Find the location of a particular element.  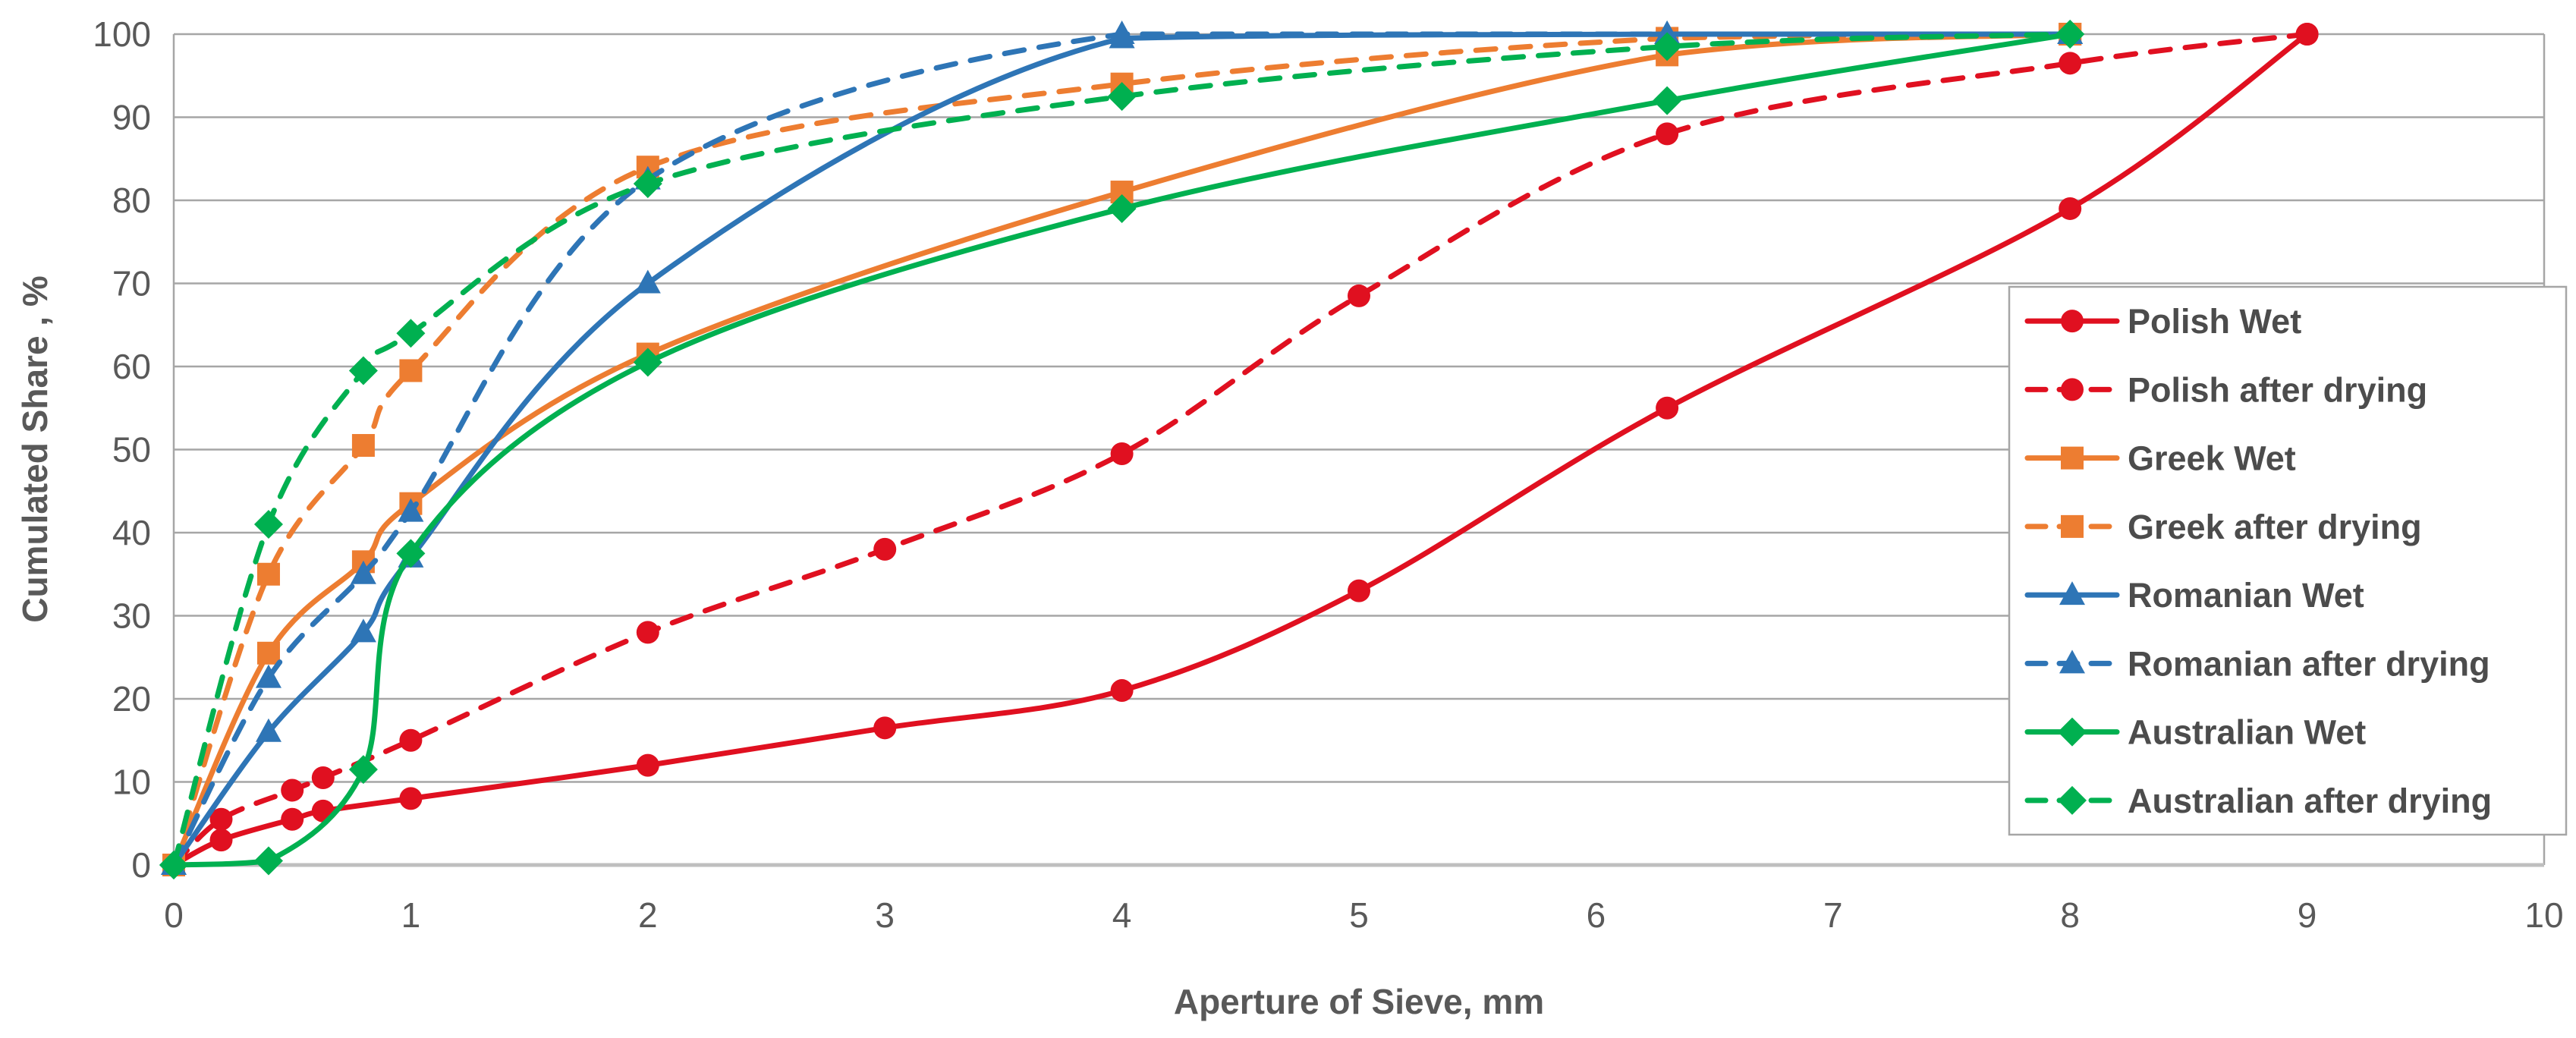

legend-marker-polish-wet is located at coordinates (2072, 321).